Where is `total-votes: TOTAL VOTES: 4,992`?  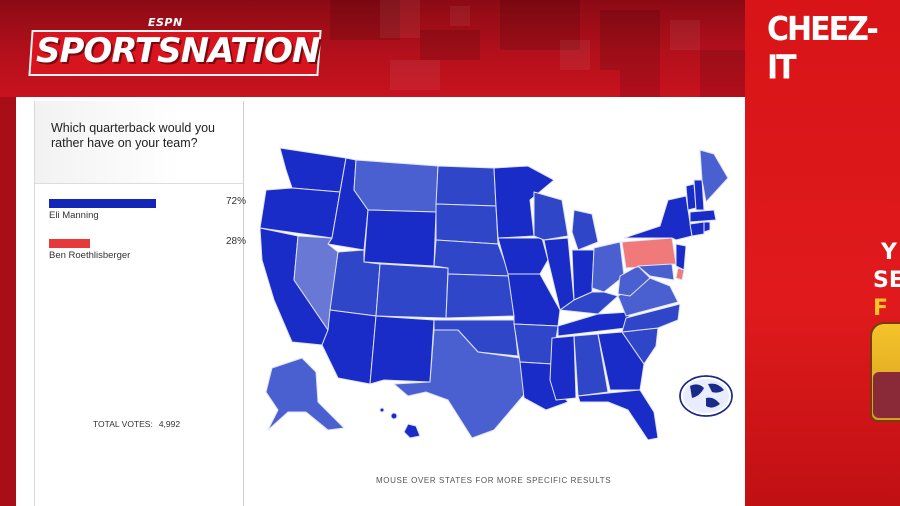 total-votes: TOTAL VOTES: 4,992 is located at coordinates (136, 424).